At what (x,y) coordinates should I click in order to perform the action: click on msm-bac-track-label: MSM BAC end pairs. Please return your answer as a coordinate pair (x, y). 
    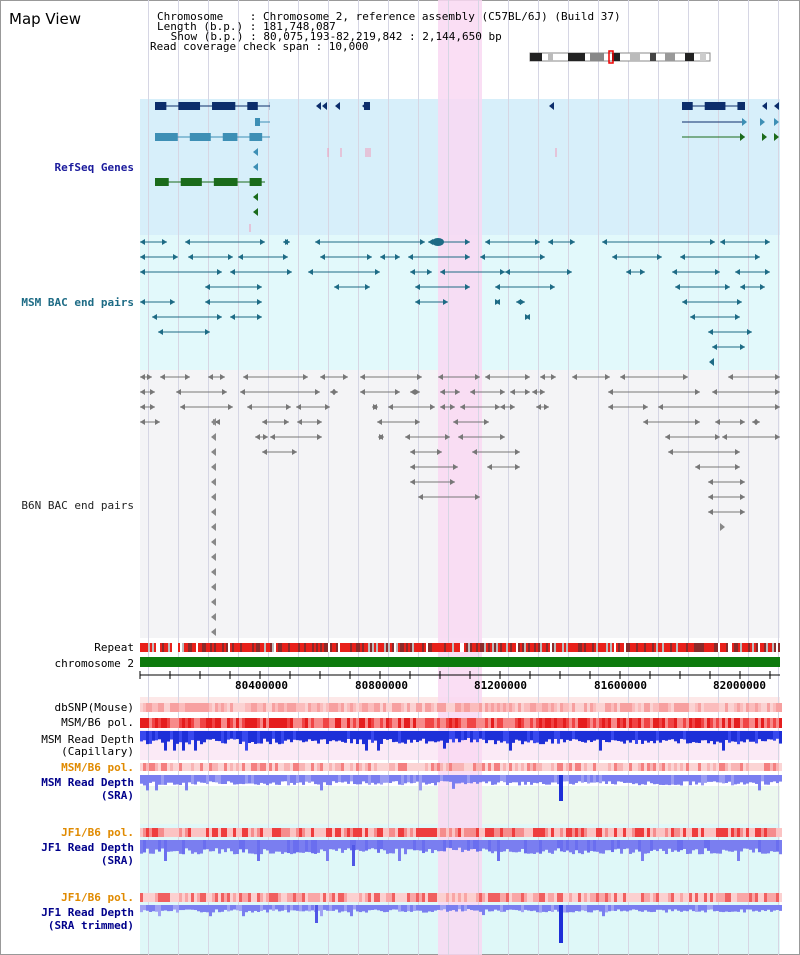
    Looking at the image, I should click on (77, 302).